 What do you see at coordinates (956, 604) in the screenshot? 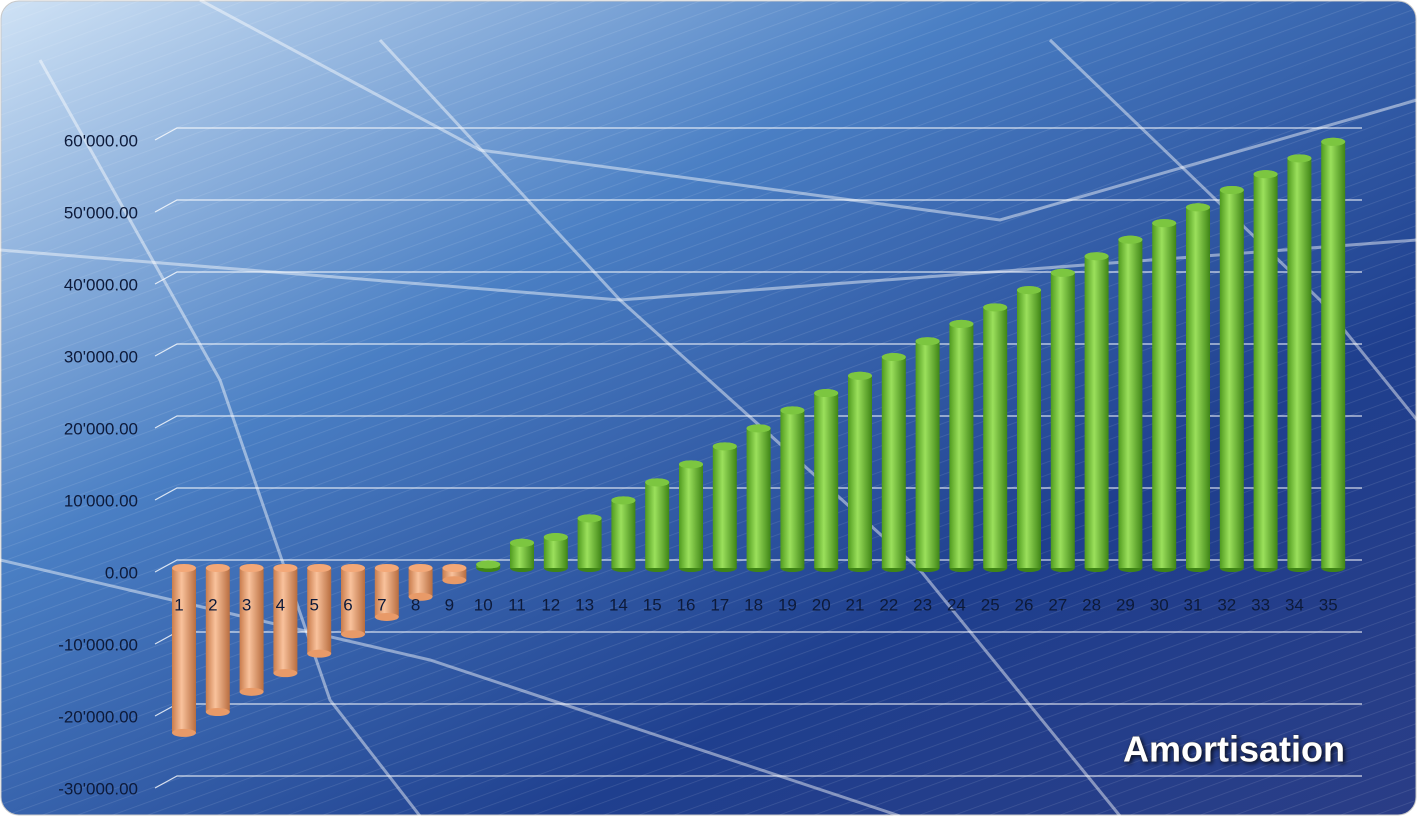
I see `x-tick-label: 24` at bounding box center [956, 604].